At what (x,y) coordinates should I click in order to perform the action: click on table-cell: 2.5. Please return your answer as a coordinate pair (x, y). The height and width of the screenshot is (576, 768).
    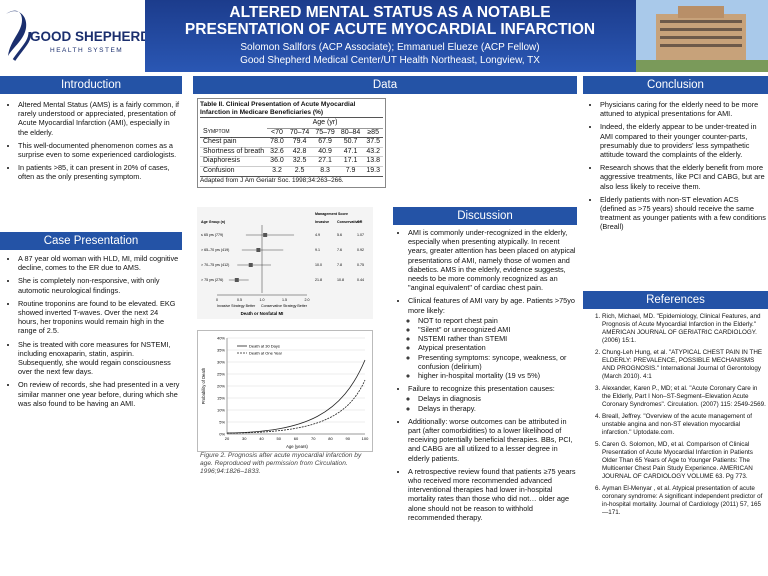
    Looking at the image, I should click on (299, 170).